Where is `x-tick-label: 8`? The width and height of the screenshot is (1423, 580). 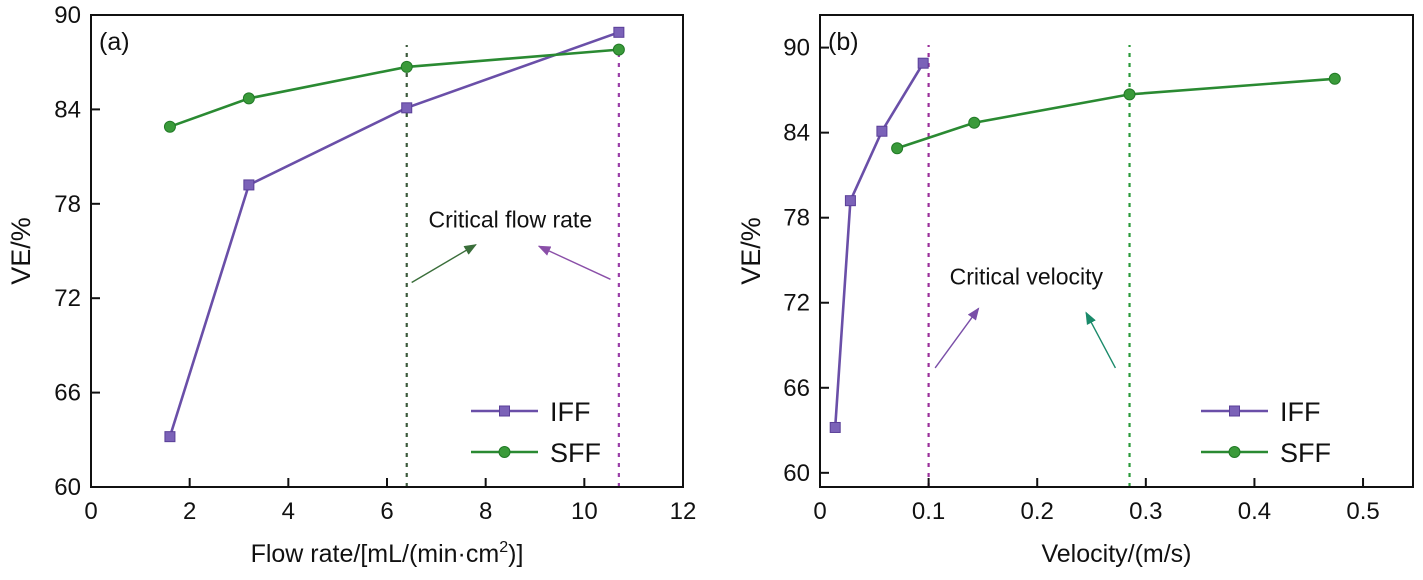 x-tick-label: 8 is located at coordinates (485, 511).